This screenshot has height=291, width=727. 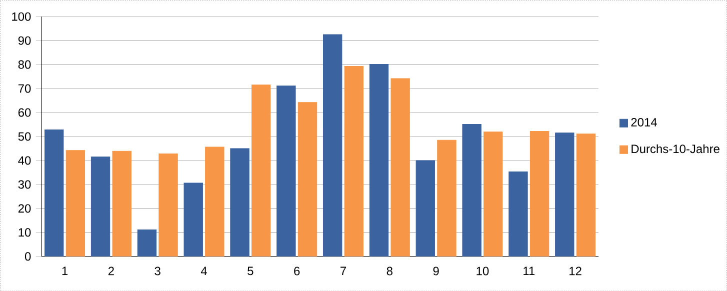 What do you see at coordinates (203, 270) in the screenshot?
I see `x-tick-label: 4` at bounding box center [203, 270].